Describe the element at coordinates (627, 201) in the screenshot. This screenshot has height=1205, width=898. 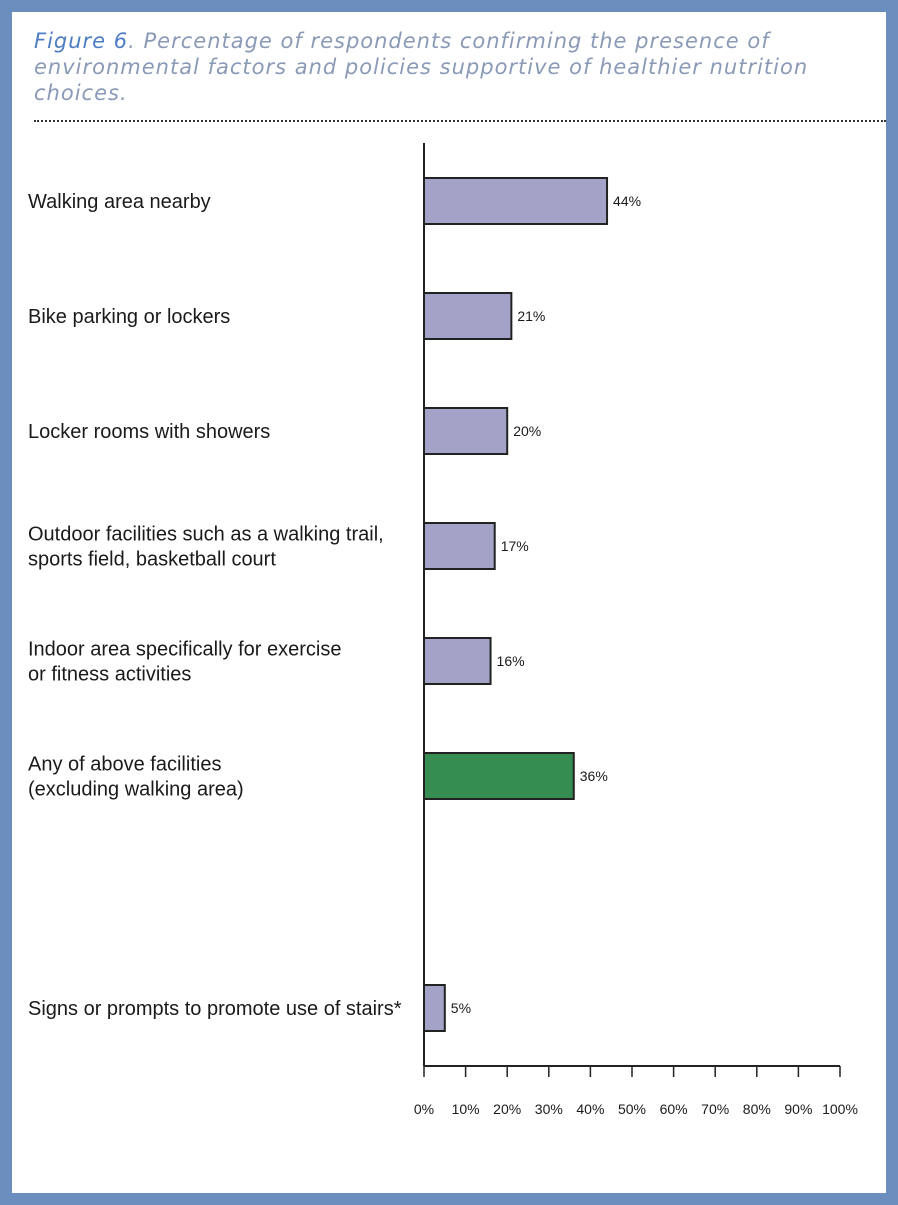
I see `value-label: 44%` at that location.